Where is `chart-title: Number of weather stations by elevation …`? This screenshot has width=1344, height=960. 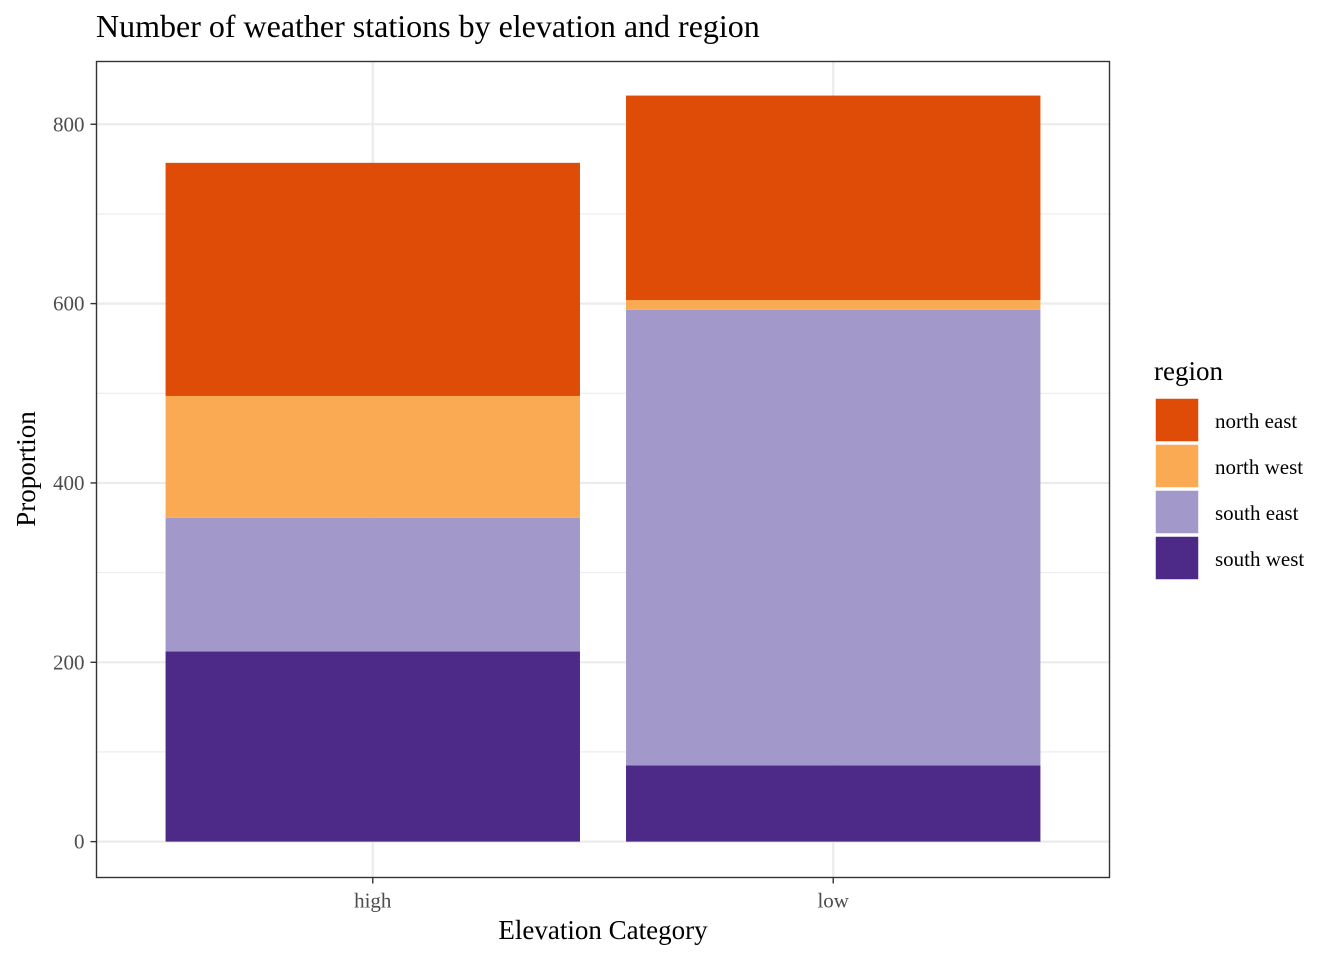 chart-title: Number of weather stations by elevation … is located at coordinates (428, 26).